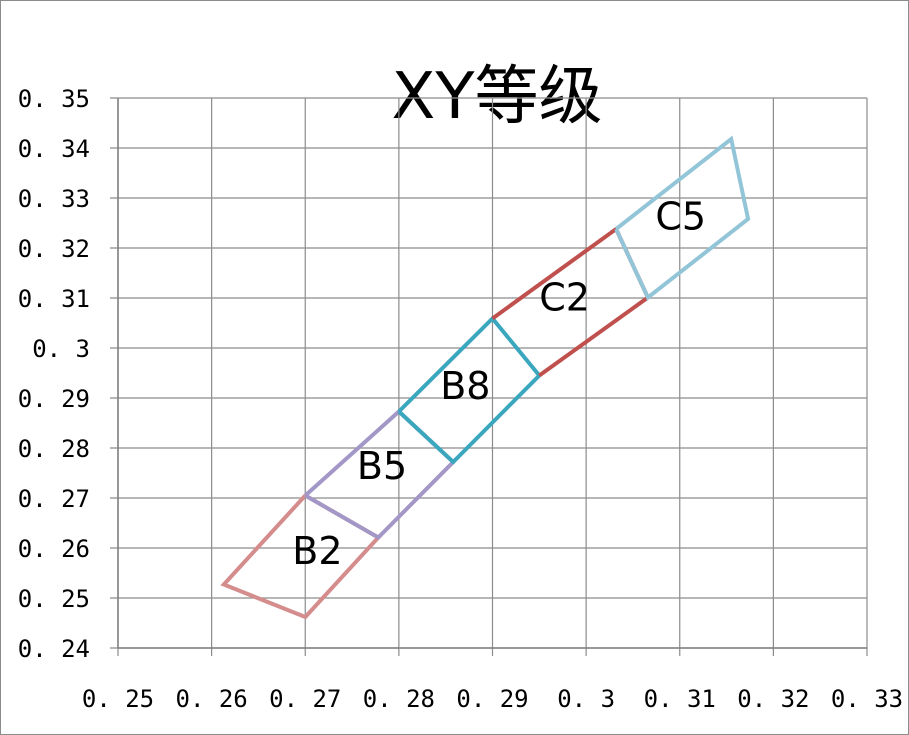 The width and height of the screenshot is (909, 735). Describe the element at coordinates (586, 699) in the screenshot. I see `x-tick-label: 0. 3` at that location.